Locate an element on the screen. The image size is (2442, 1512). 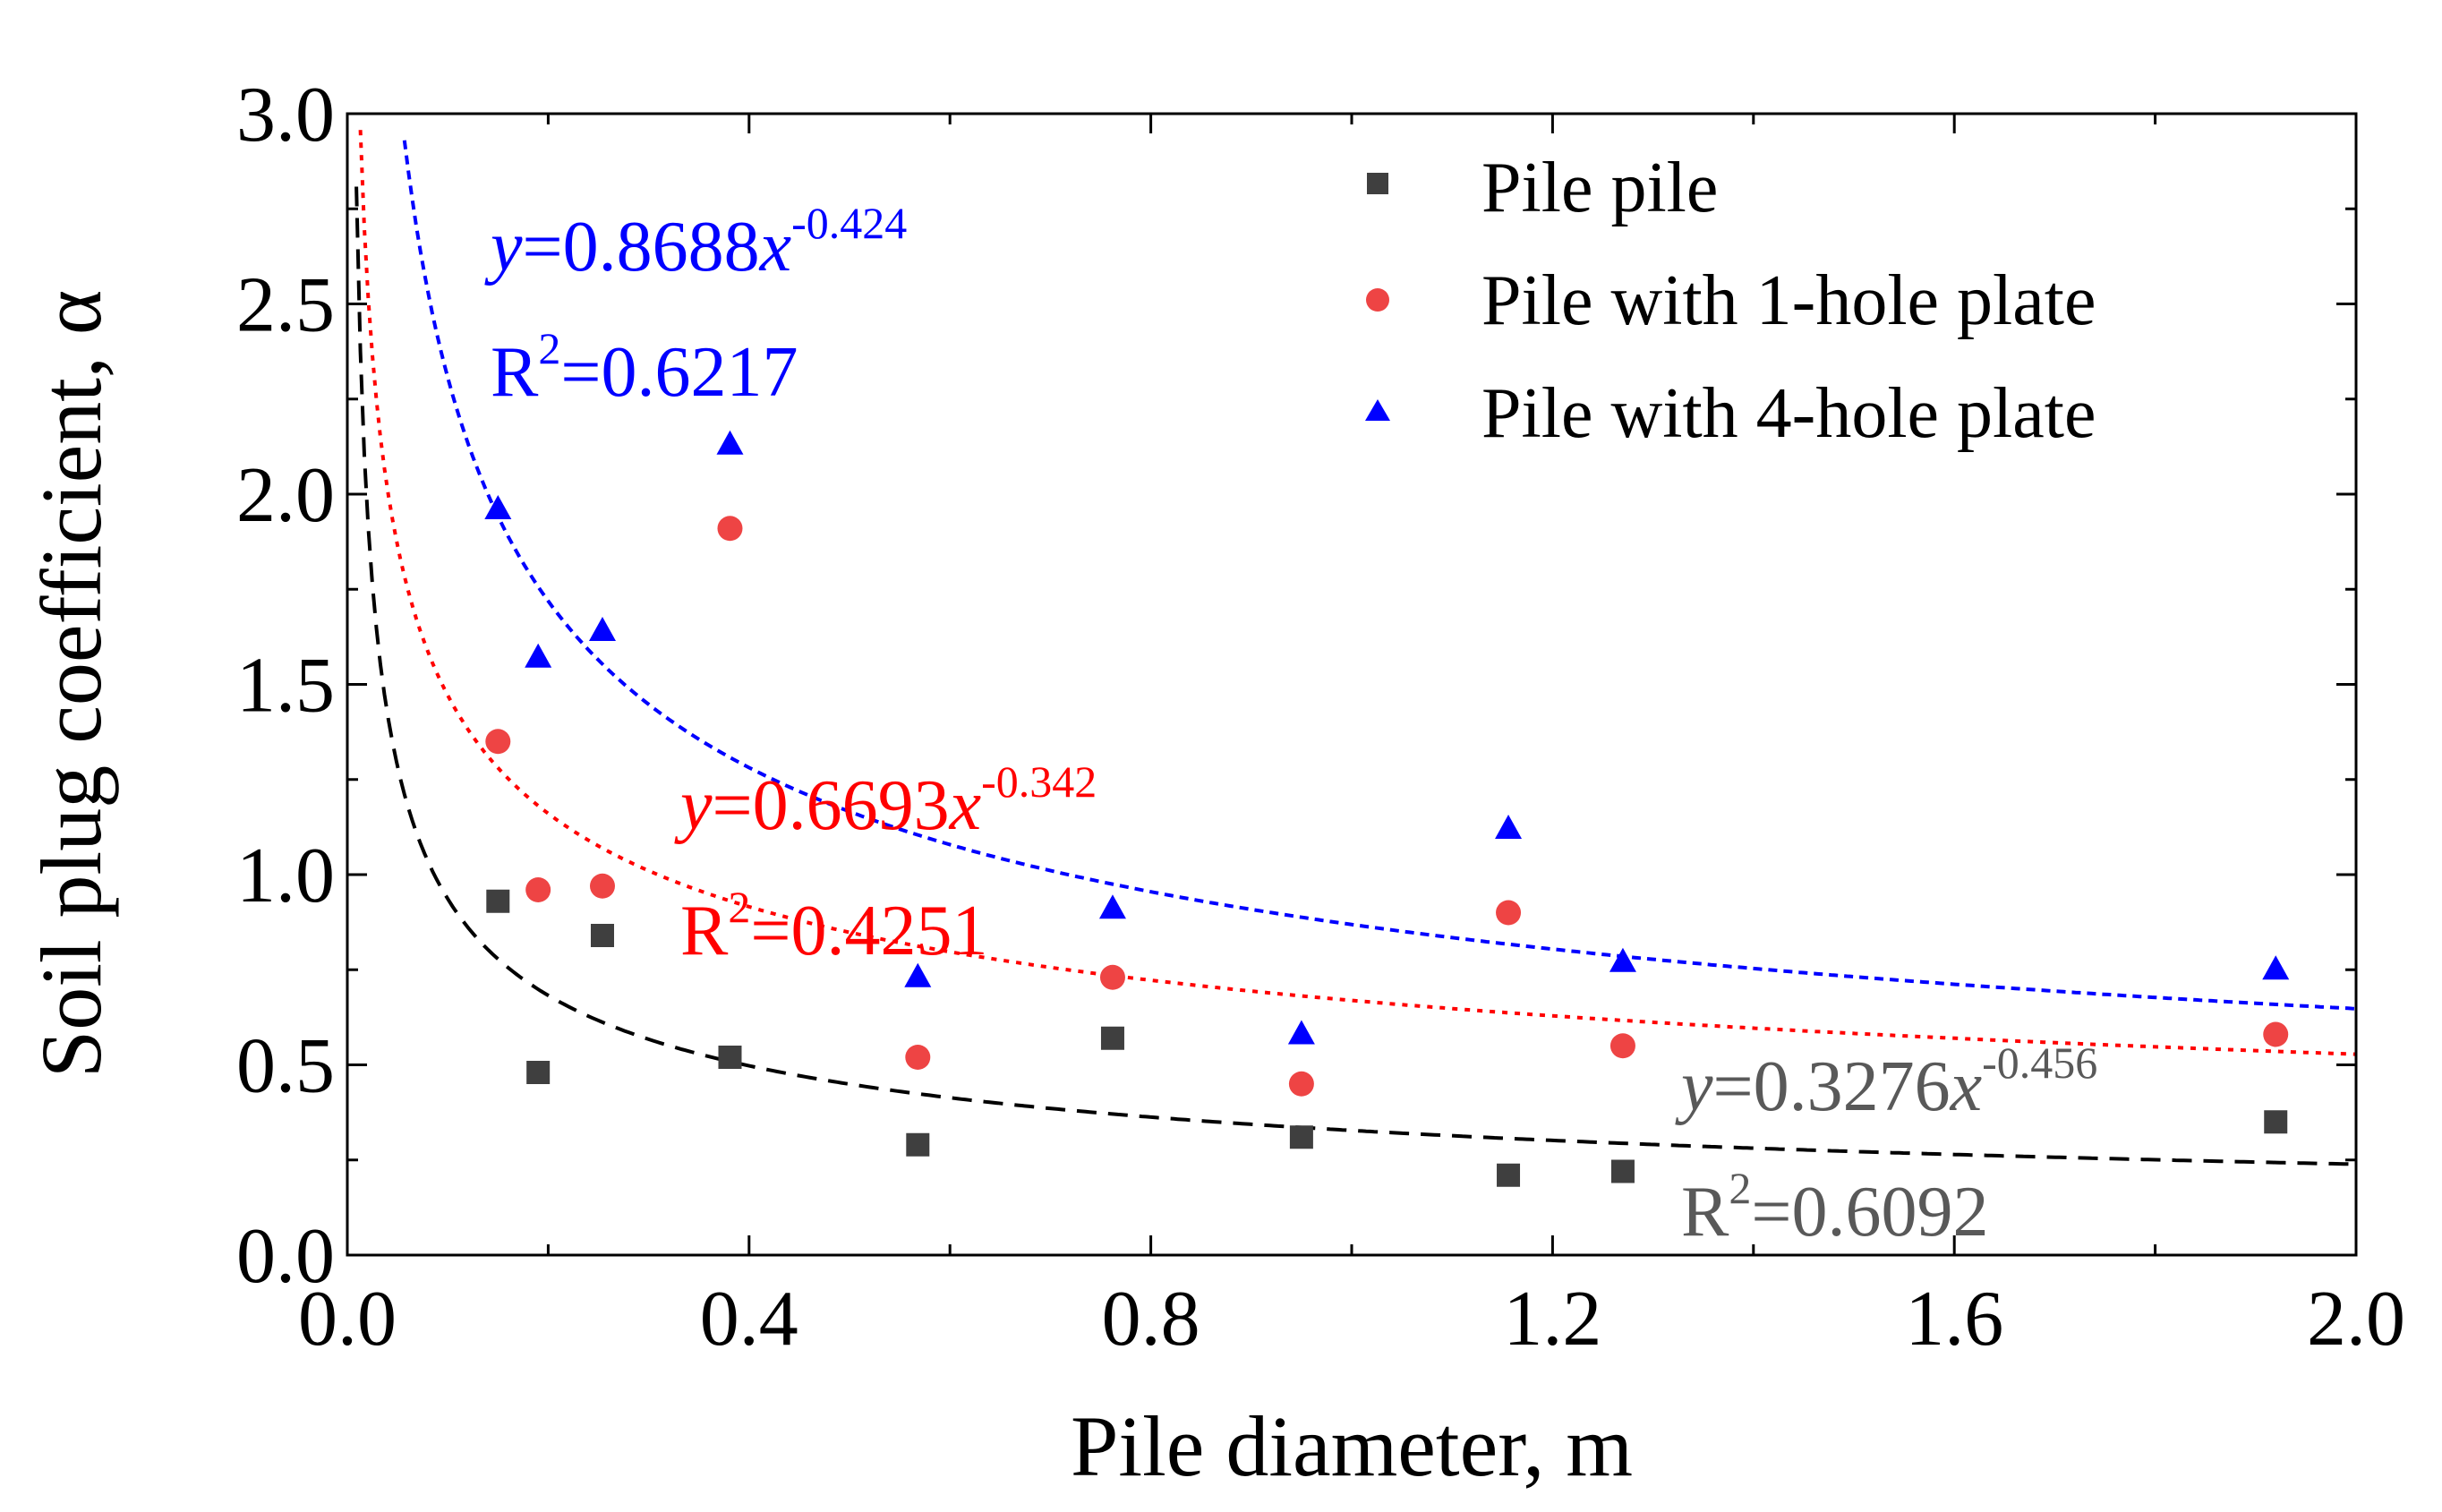
y-axis-label: Soil plug coefficient, α is located at coordinates (71, 684).